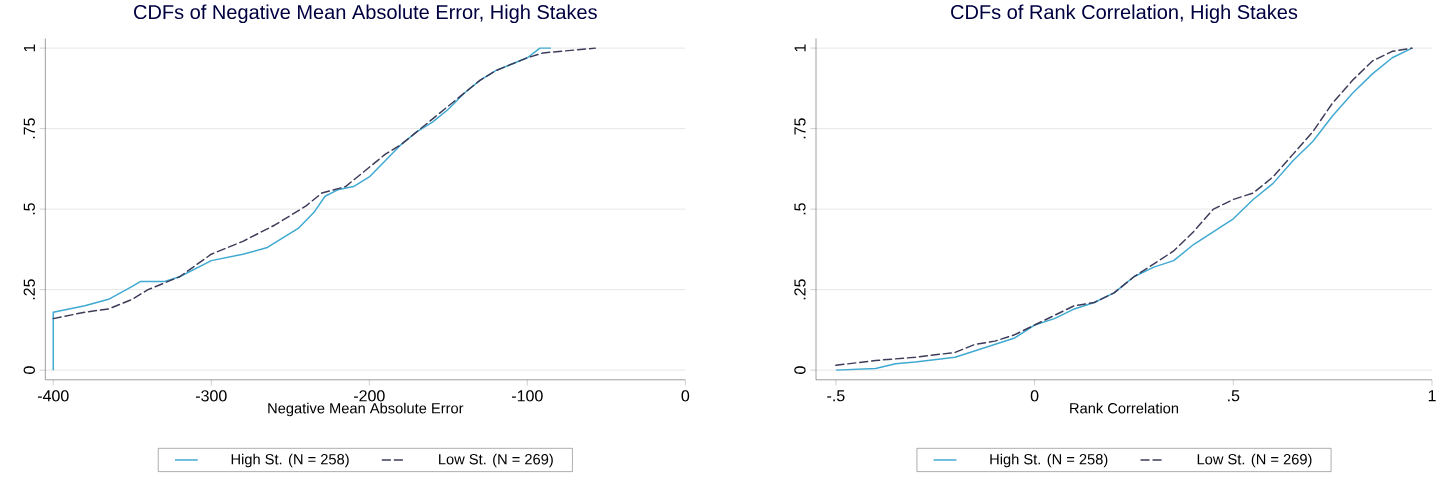 Image resolution: width=1444 pixels, height=481 pixels. I want to click on x-tick-label: -100, so click(527, 396).